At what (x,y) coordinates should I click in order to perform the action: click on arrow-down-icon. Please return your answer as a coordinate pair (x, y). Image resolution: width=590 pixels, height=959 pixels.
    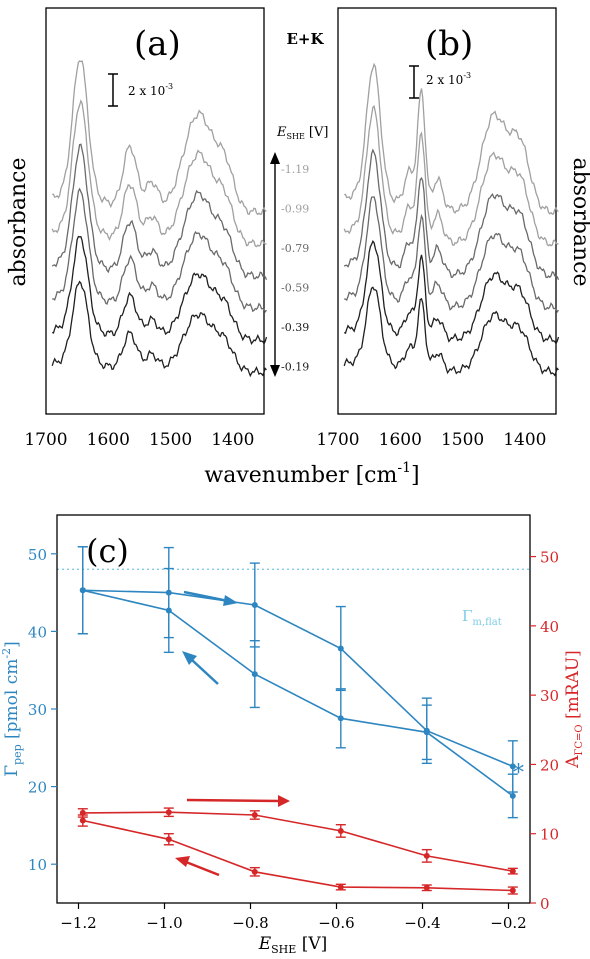
    Looking at the image, I should click on (275, 371).